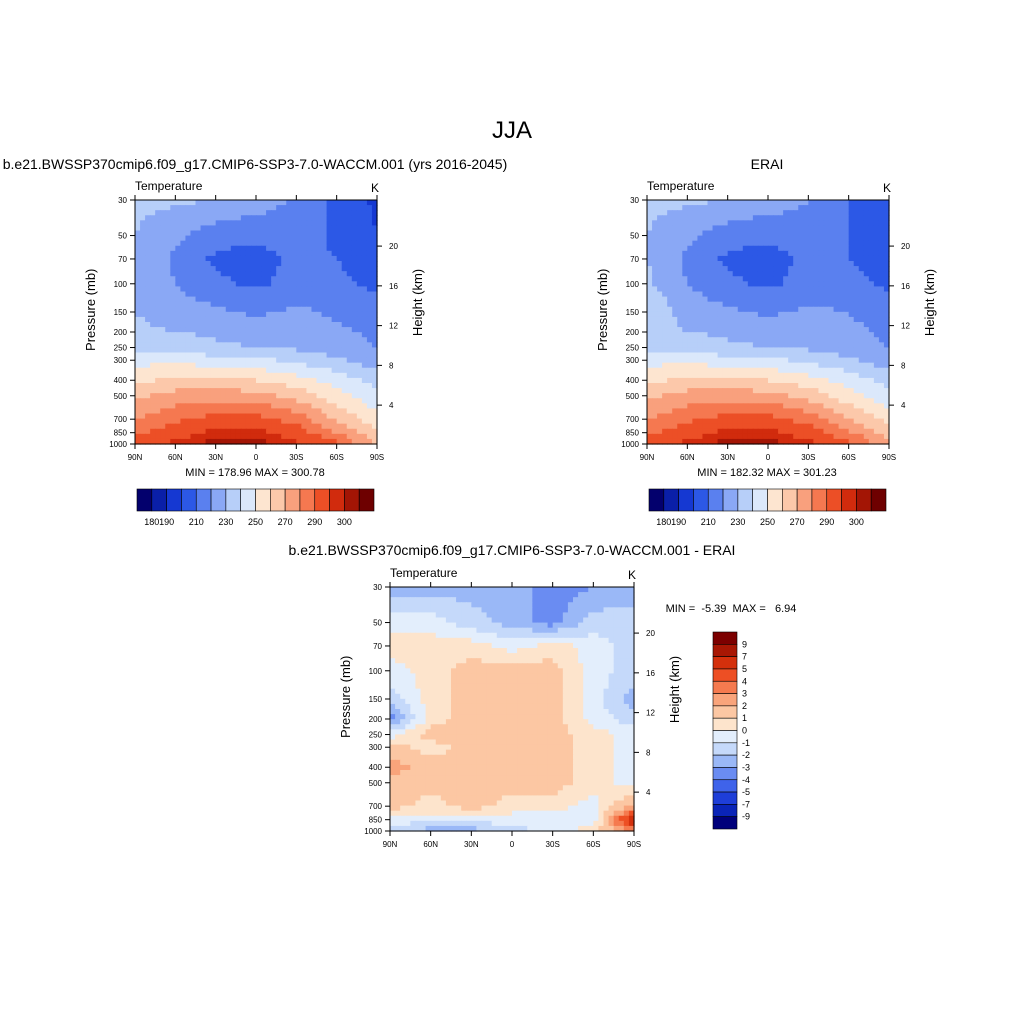  I want to click on pressure-tick-label: 400, so click(121, 380).